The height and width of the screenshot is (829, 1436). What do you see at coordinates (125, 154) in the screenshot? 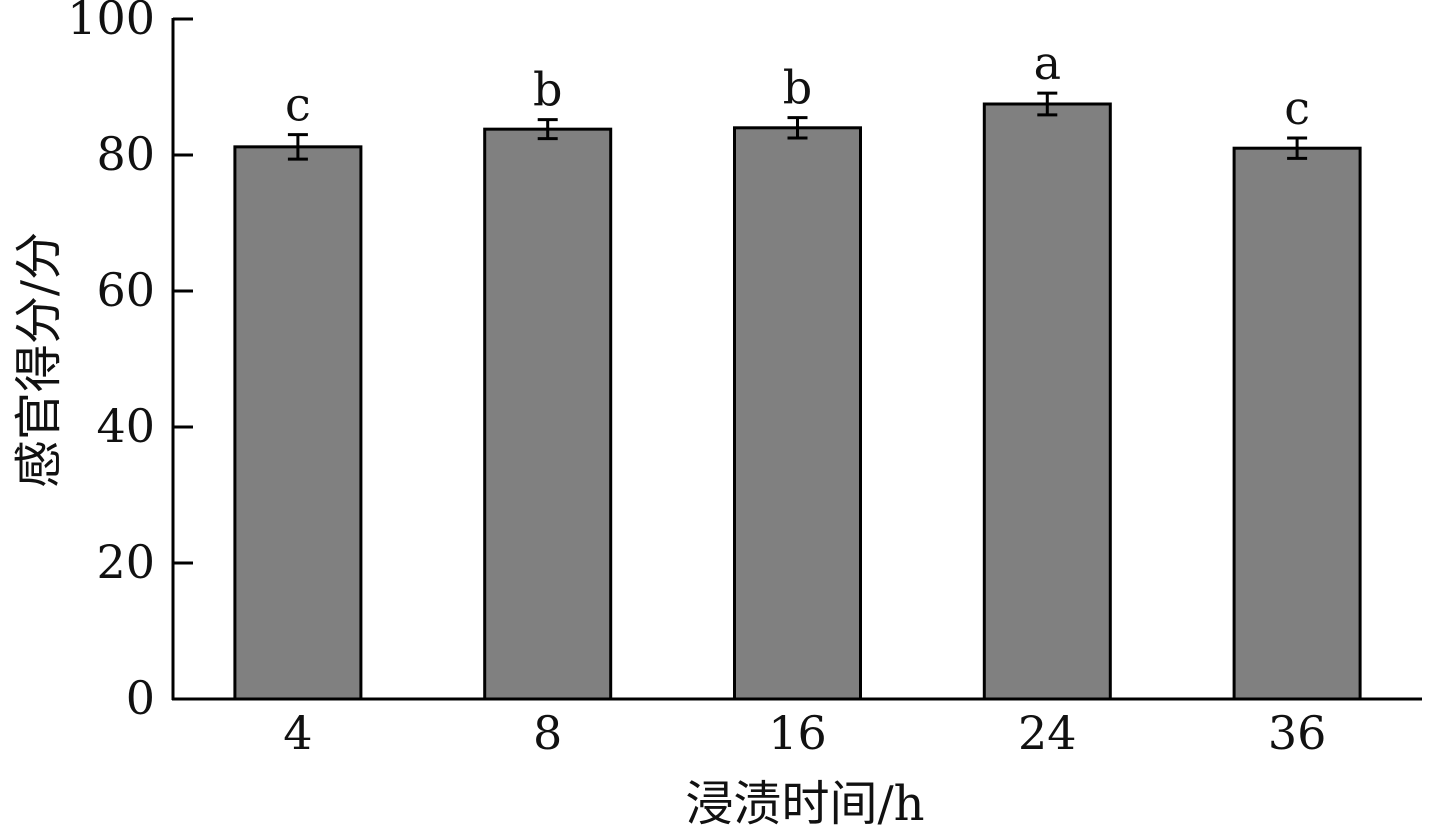
I see `y-tick-label: 80` at bounding box center [125, 154].